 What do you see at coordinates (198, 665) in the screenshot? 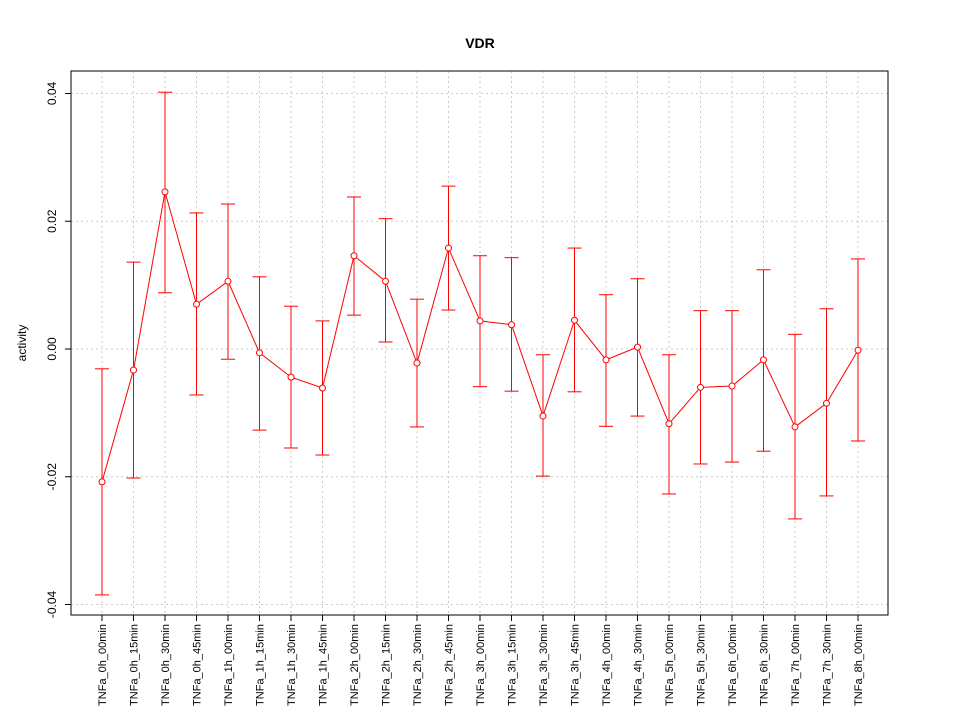
I see `x-tick-label: TNFa_0h_45min` at bounding box center [198, 665].